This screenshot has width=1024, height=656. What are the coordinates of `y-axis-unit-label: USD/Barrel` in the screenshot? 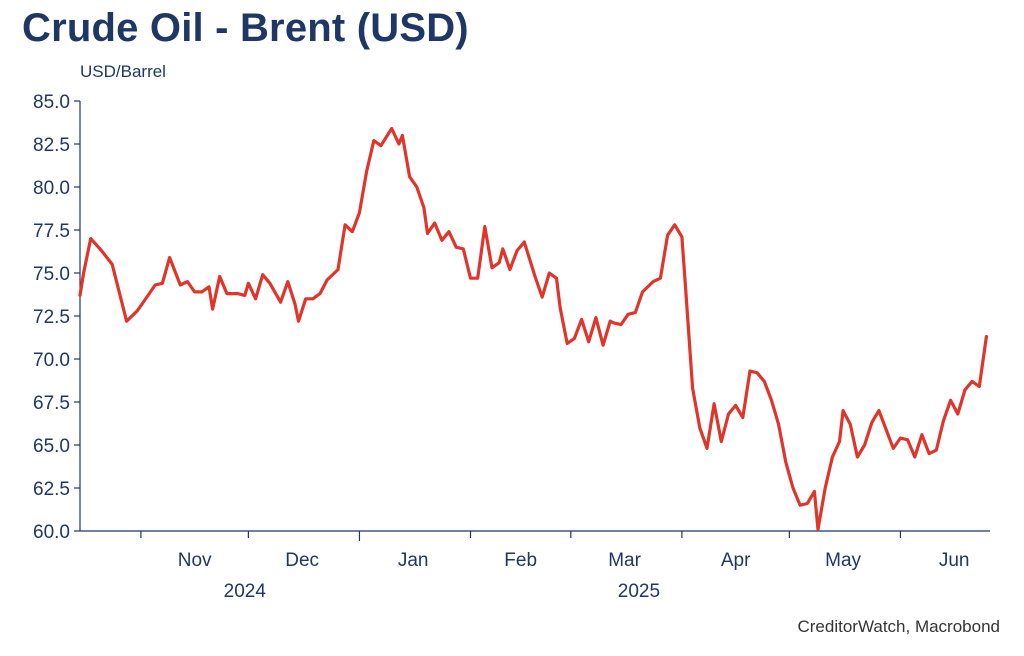 It's located at (123, 71).